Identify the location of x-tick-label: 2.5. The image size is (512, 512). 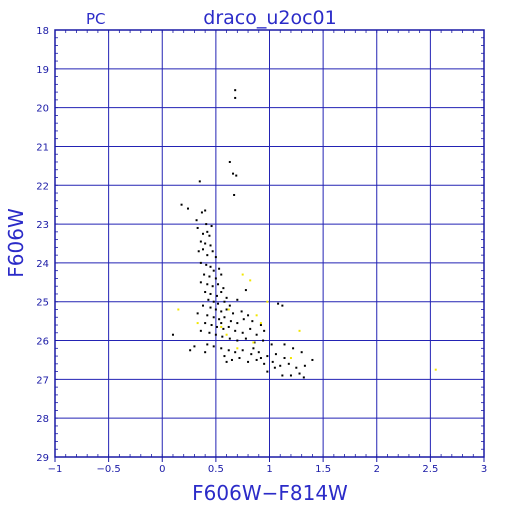
(430, 469).